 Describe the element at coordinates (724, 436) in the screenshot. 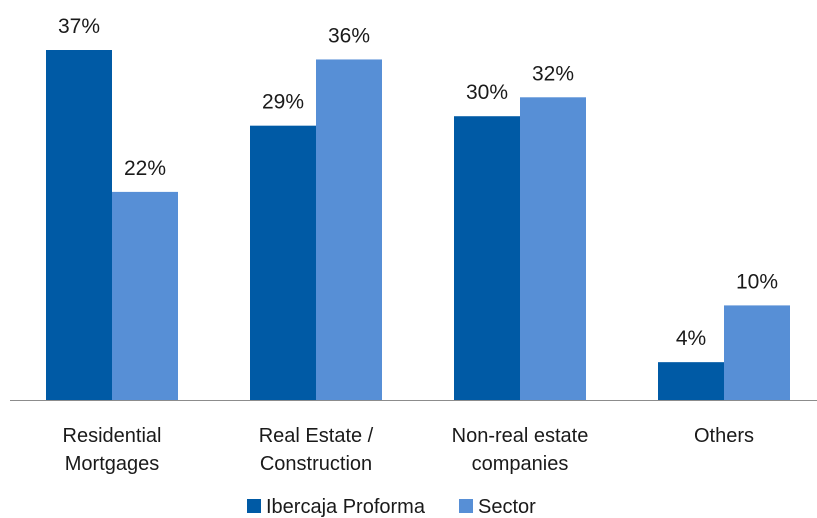

I see `category-label: Others` at that location.